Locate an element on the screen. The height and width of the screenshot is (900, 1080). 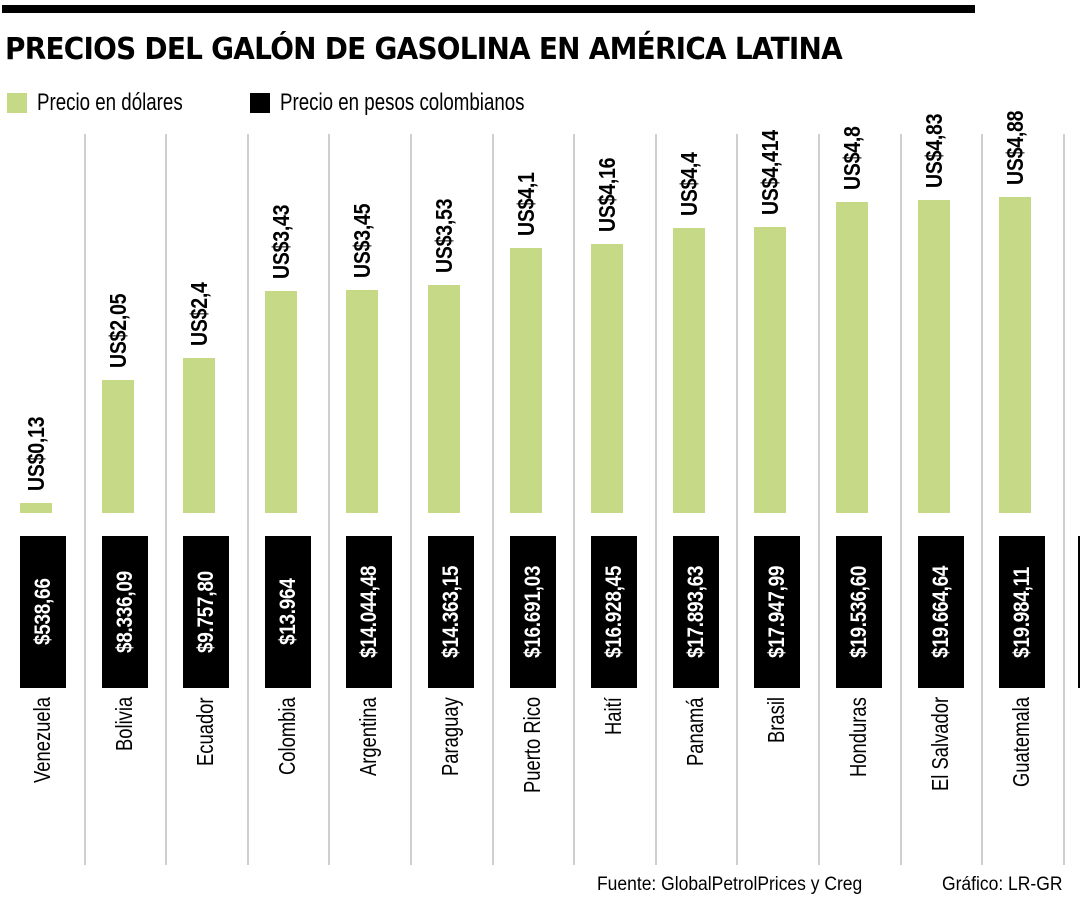
country-label: Puerto Rico is located at coordinates (532, 745).